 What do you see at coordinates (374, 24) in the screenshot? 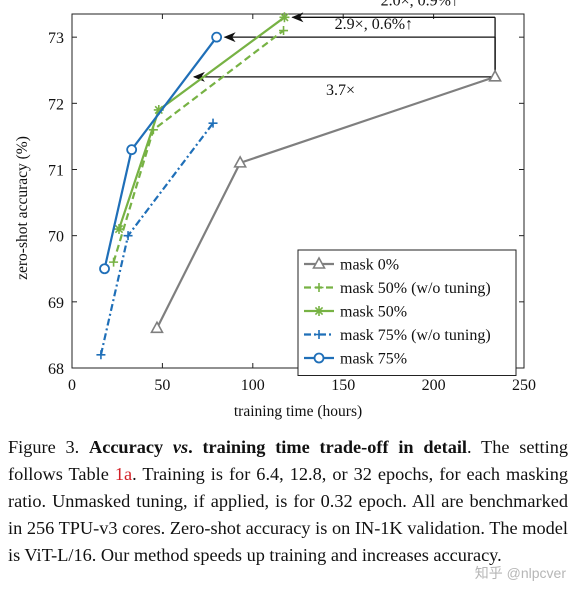
I see `annotation-label: 2.9×, 0.6%↑` at bounding box center [374, 24].